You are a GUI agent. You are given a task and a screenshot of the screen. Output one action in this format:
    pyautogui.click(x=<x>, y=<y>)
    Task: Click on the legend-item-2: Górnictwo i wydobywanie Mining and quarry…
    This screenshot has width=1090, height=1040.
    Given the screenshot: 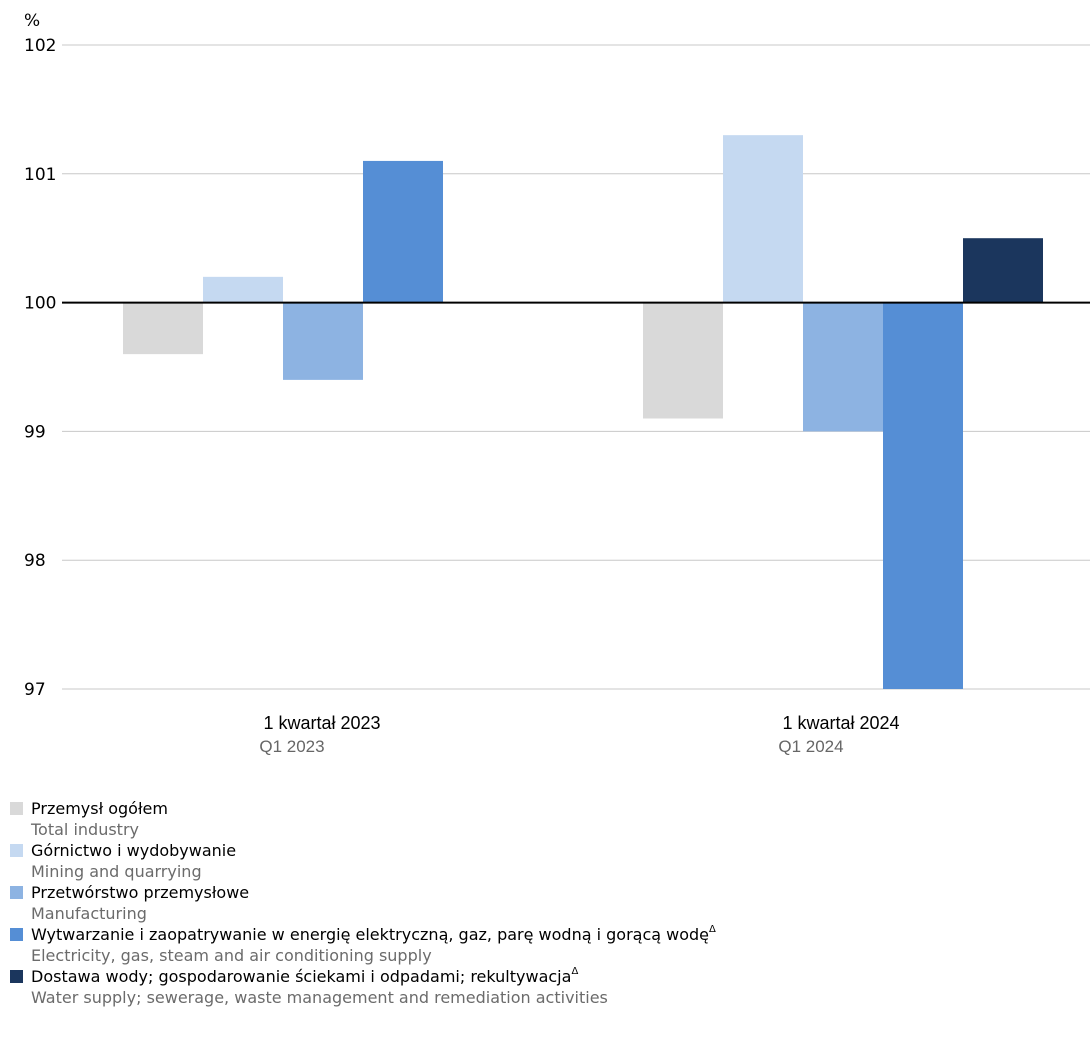 What is the action you would take?
    pyautogui.click(x=545, y=861)
    